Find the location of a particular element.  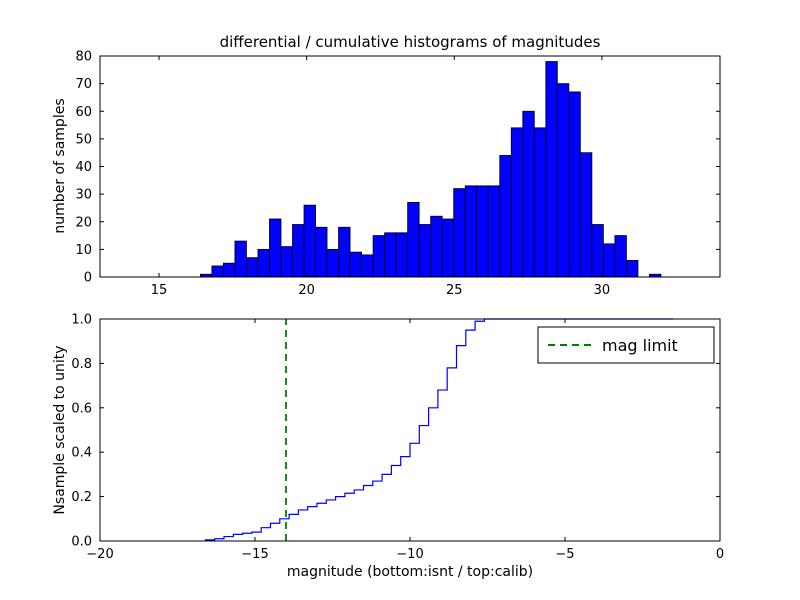

y-tick-label: 20 is located at coordinates (83, 222).